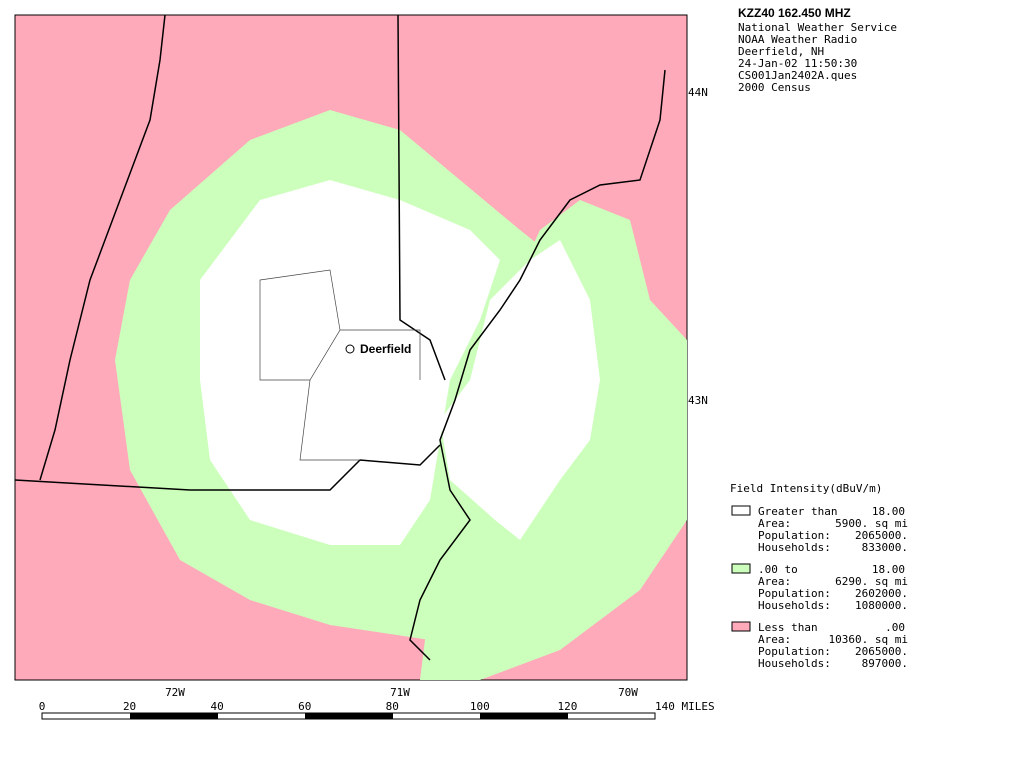 Image resolution: width=1024 pixels, height=768 pixels. Describe the element at coordinates (868, 639) in the screenshot. I see `legend-stat-value: 10360. sq mi` at that location.